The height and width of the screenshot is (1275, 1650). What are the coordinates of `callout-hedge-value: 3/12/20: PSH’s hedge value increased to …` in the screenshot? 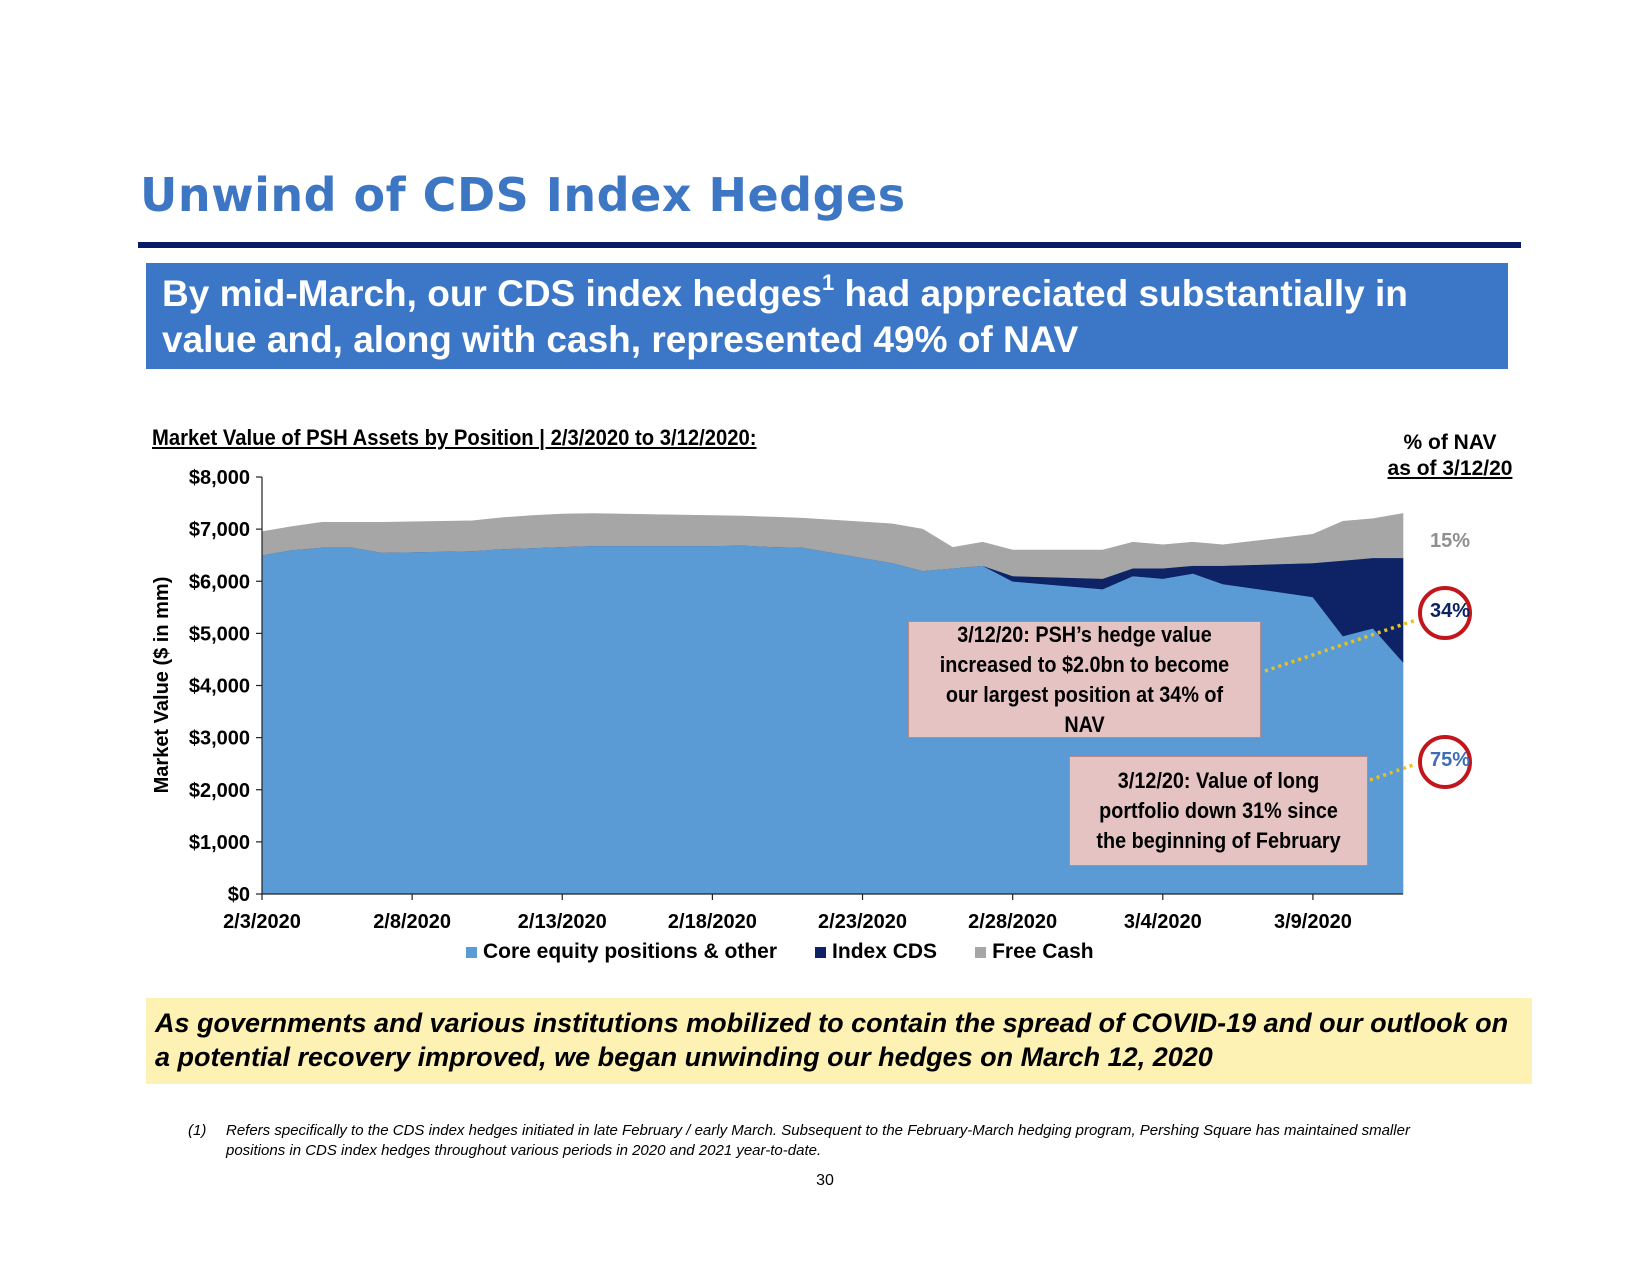 It's located at (1084, 679).